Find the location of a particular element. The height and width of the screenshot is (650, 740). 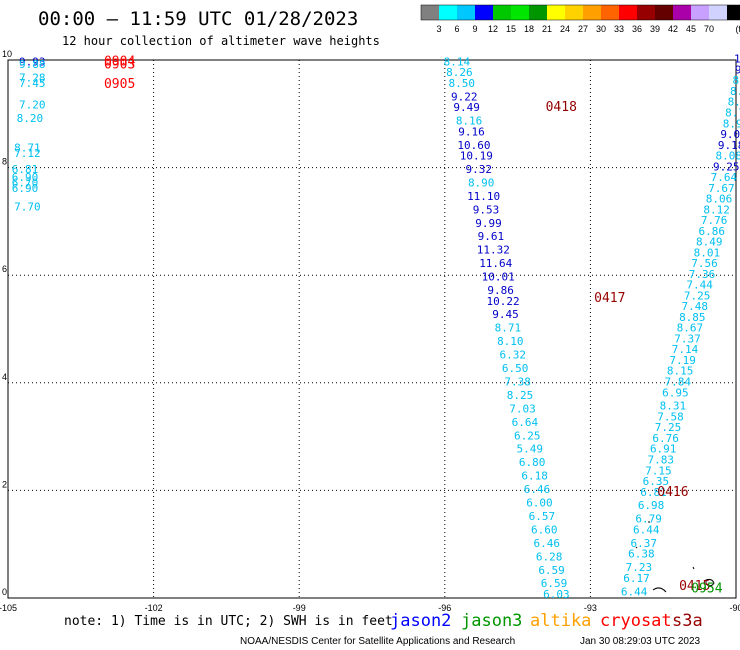

wave-height-value: 8.10 is located at coordinates (510, 341).